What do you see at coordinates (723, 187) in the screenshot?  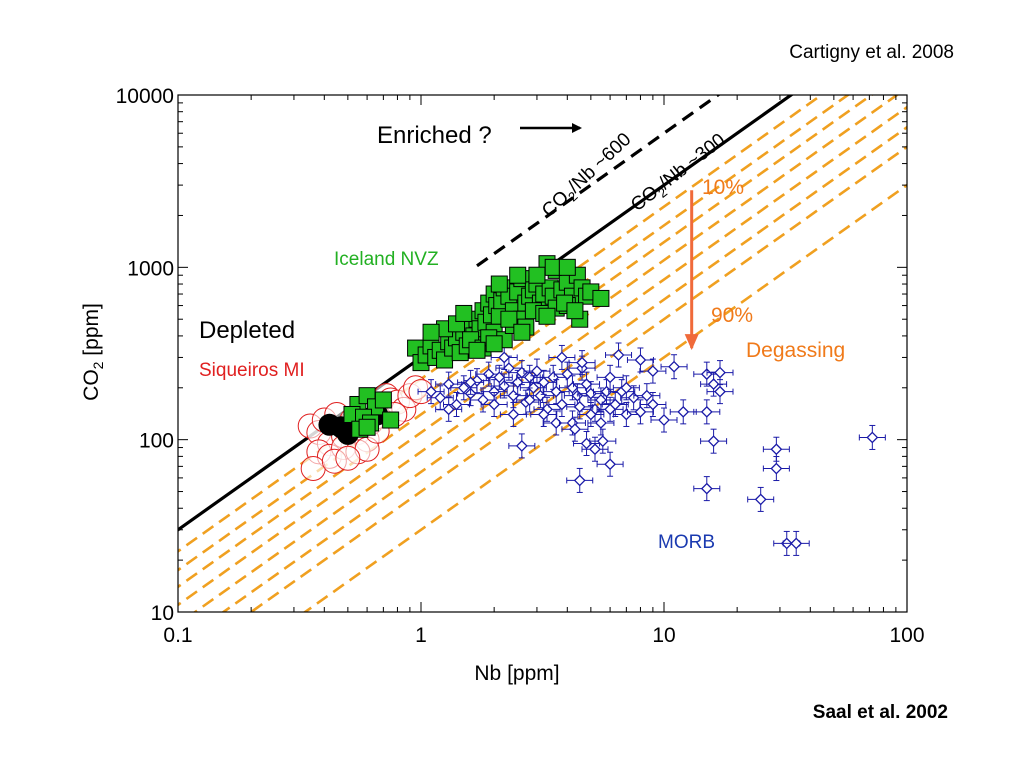 I see `pct10-label: 10%` at bounding box center [723, 187].